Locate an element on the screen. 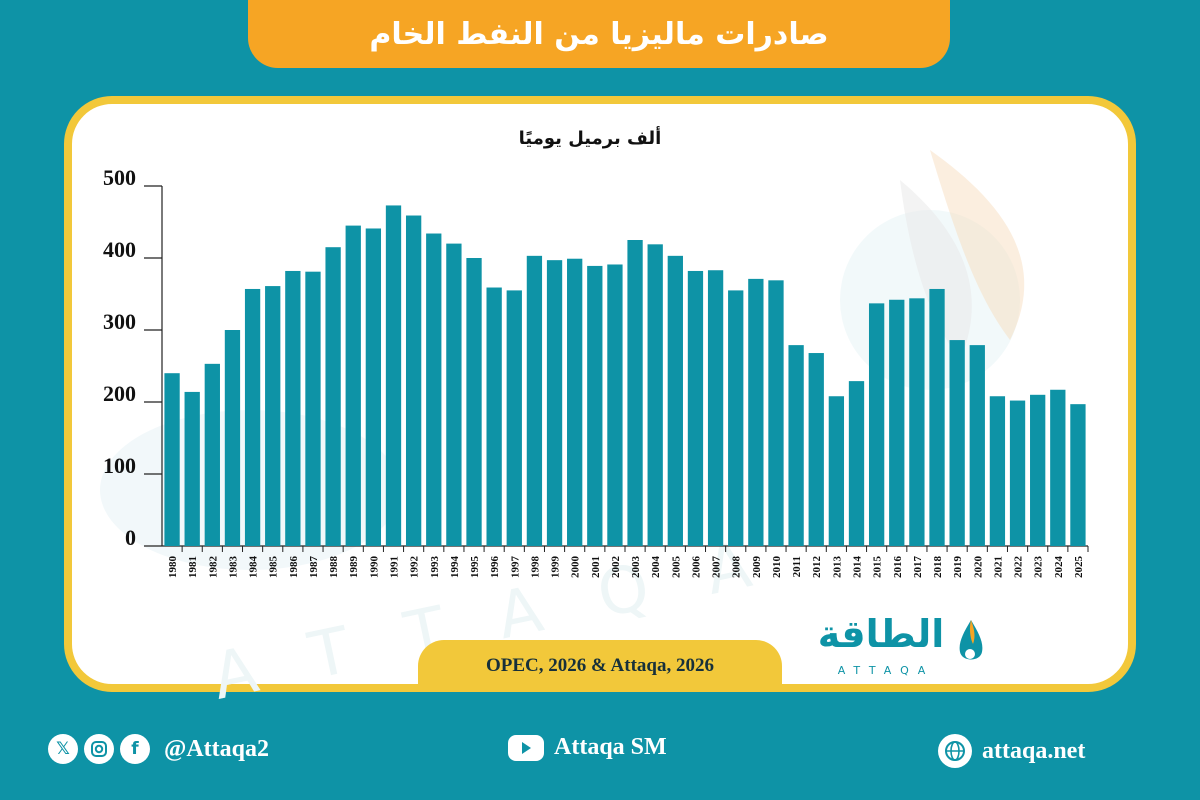  x-tick-label: 1997 is located at coordinates (515, 567).